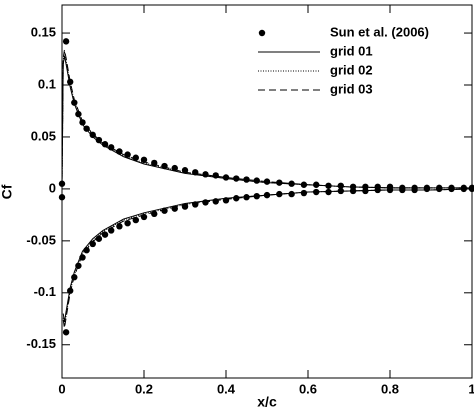 Image resolution: width=474 pixels, height=416 pixels. Describe the element at coordinates (47, 83) in the screenshot. I see `y-tick-label: 0.1` at that location.